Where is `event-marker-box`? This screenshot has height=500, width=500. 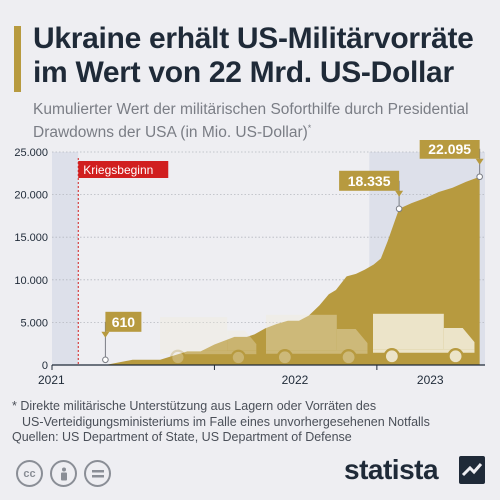
event-marker-box is located at coordinates (123, 169).